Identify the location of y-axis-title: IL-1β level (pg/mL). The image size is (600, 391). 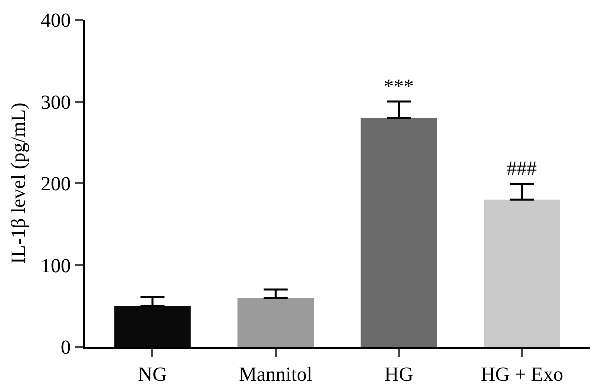
(19, 183).